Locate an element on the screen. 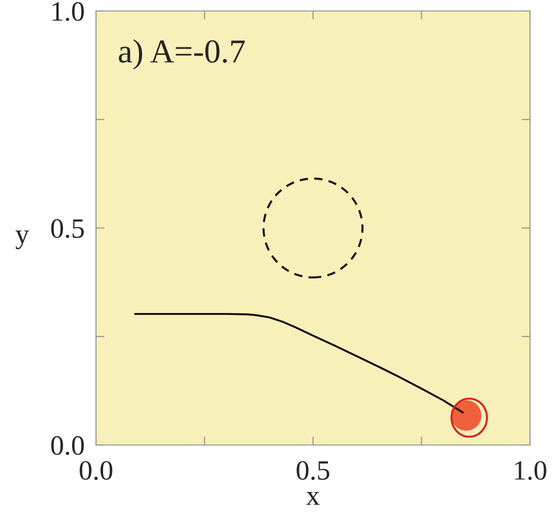 Image resolution: width=553 pixels, height=517 pixels. x-tick-label: 0.0 is located at coordinates (96, 470).